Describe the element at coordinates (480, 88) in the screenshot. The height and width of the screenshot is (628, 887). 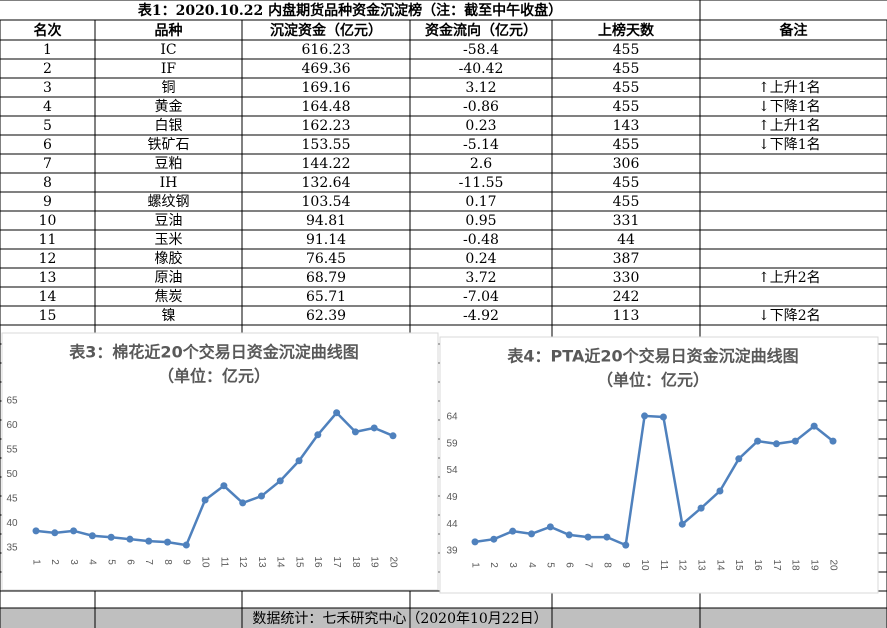
I see `cell: 3.12` at that location.